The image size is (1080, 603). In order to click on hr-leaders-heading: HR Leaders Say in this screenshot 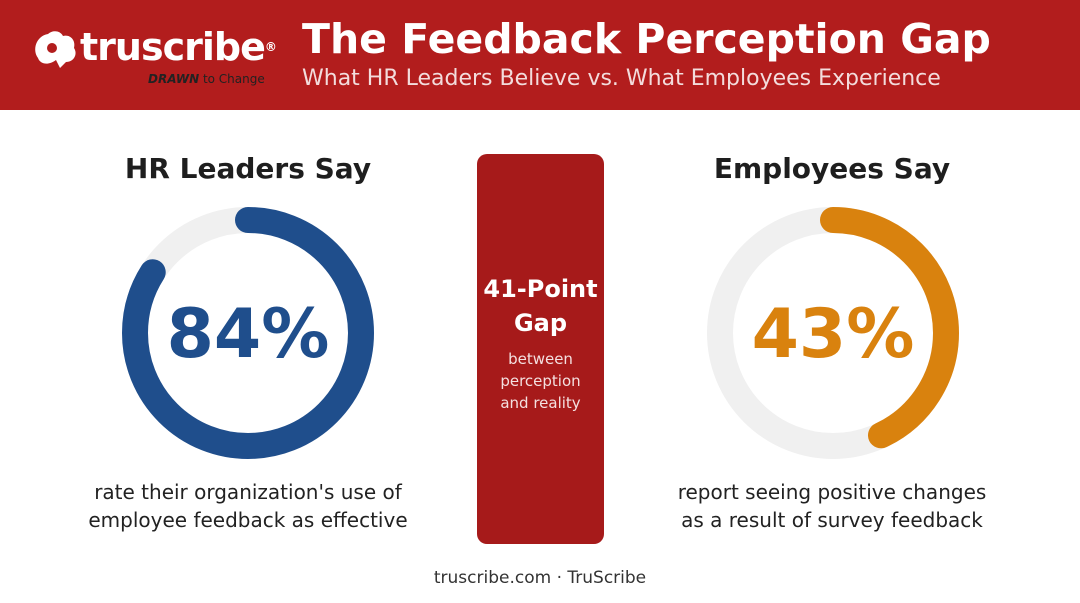, I will do `click(248, 168)`.